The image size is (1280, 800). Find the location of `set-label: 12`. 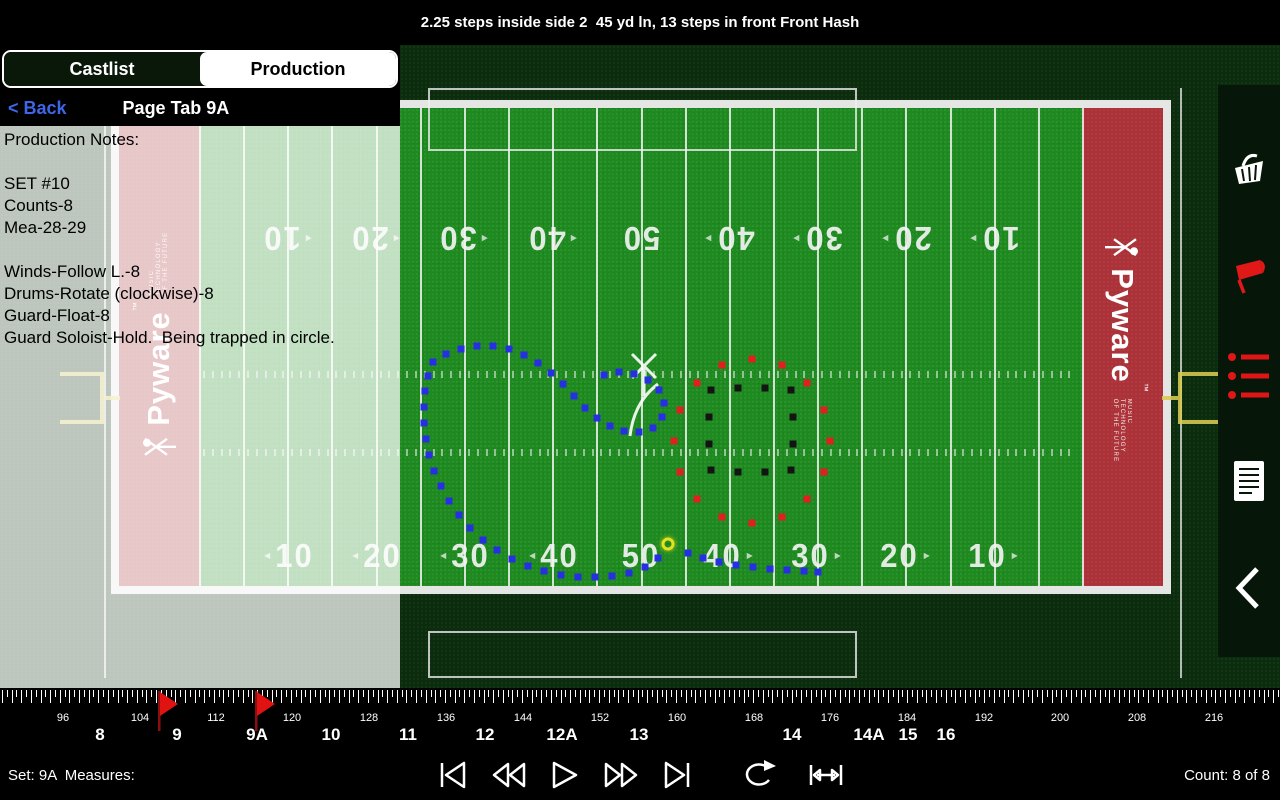

set-label: 12 is located at coordinates (485, 734).